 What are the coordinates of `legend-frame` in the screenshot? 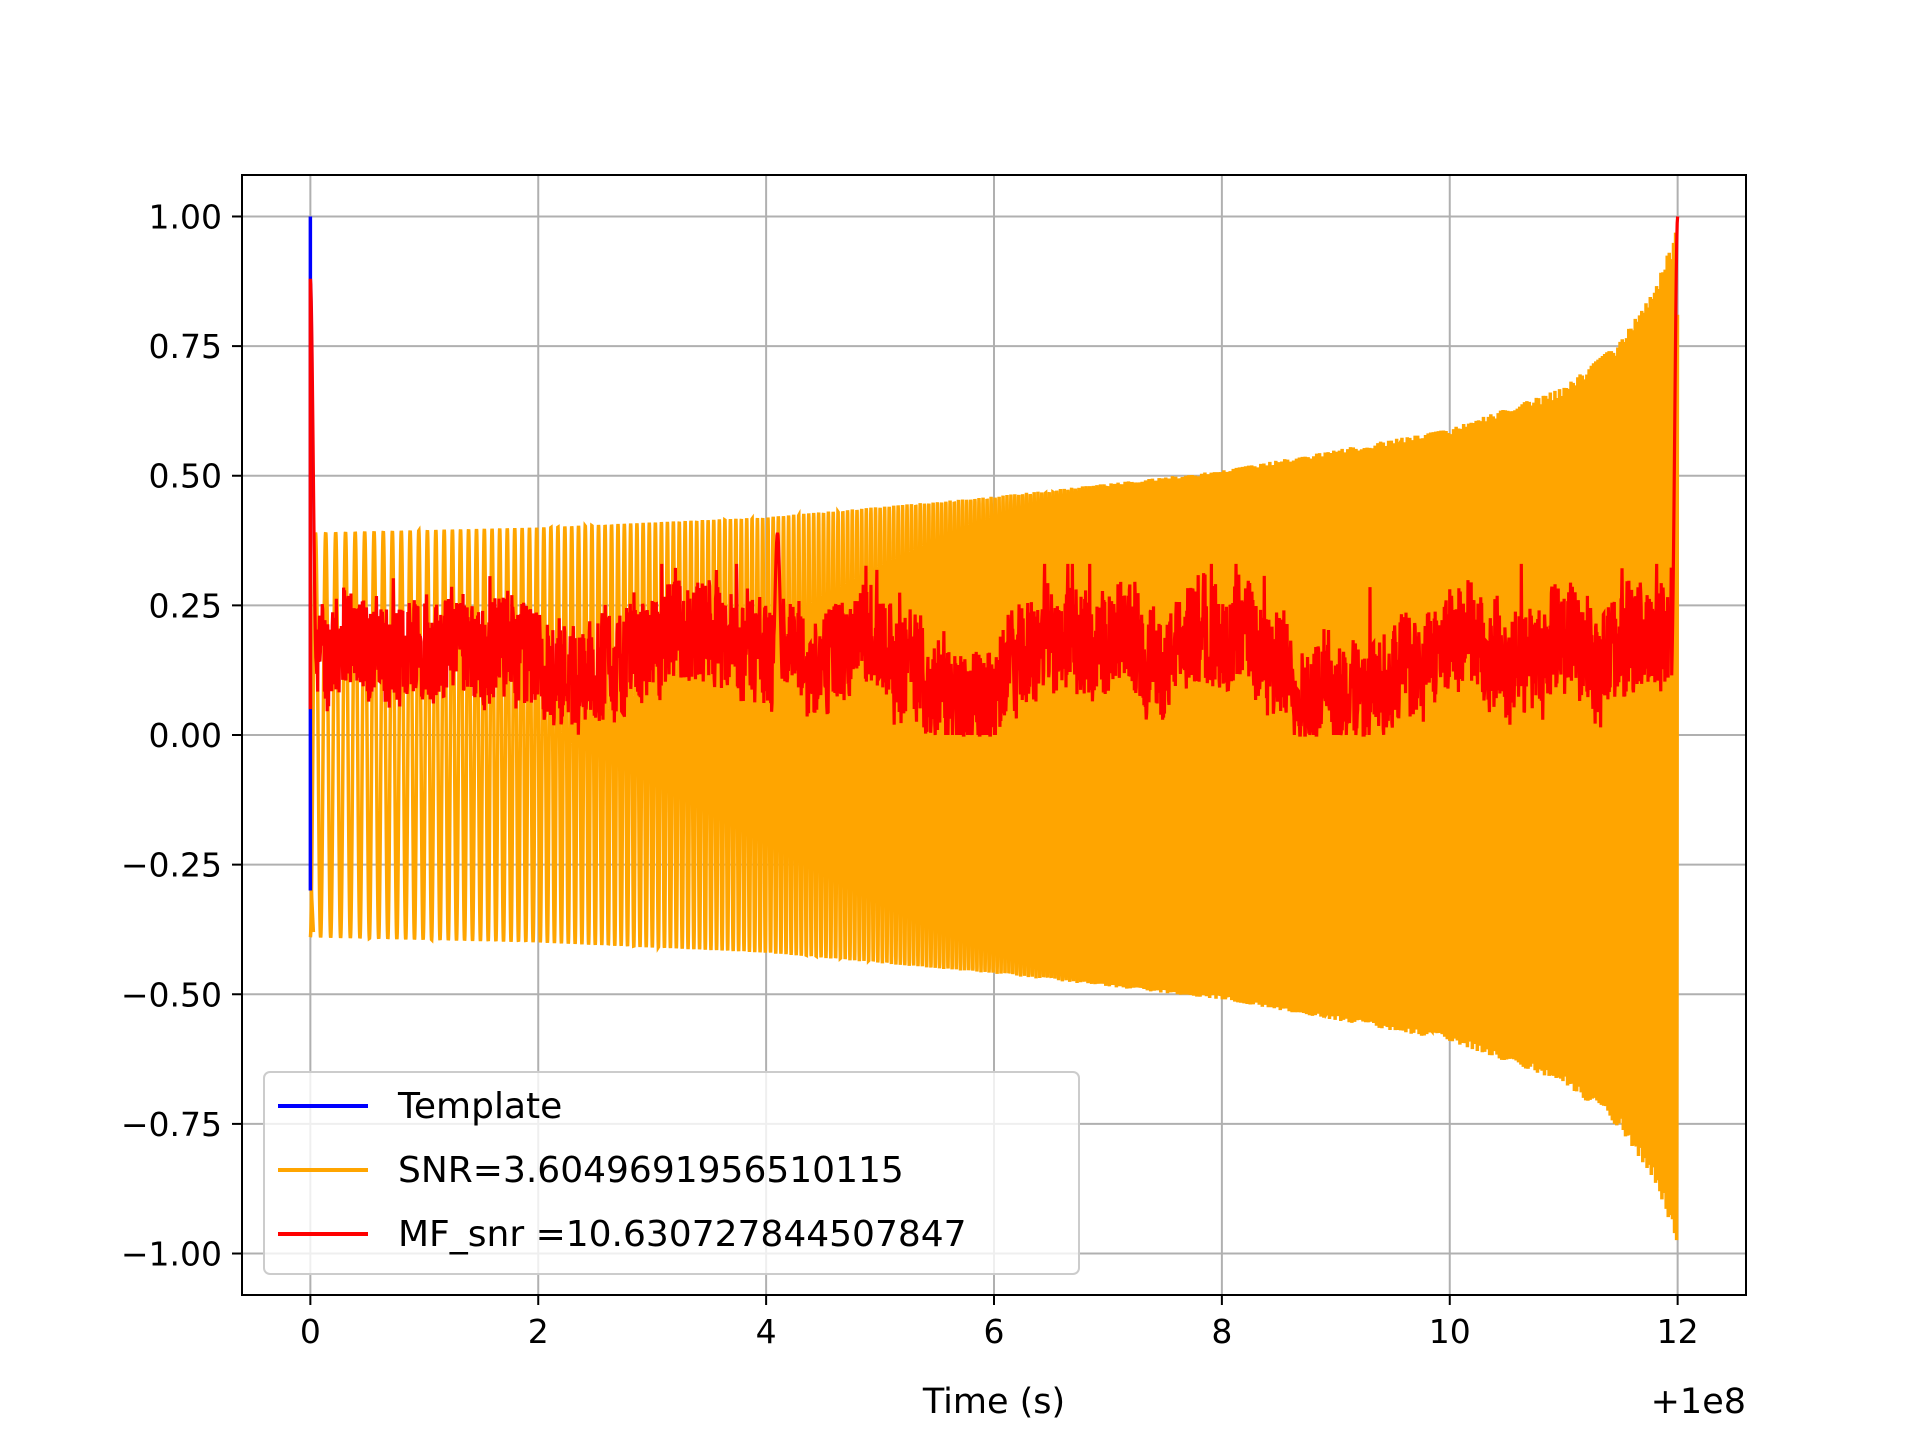 It's located at (671, 1173).